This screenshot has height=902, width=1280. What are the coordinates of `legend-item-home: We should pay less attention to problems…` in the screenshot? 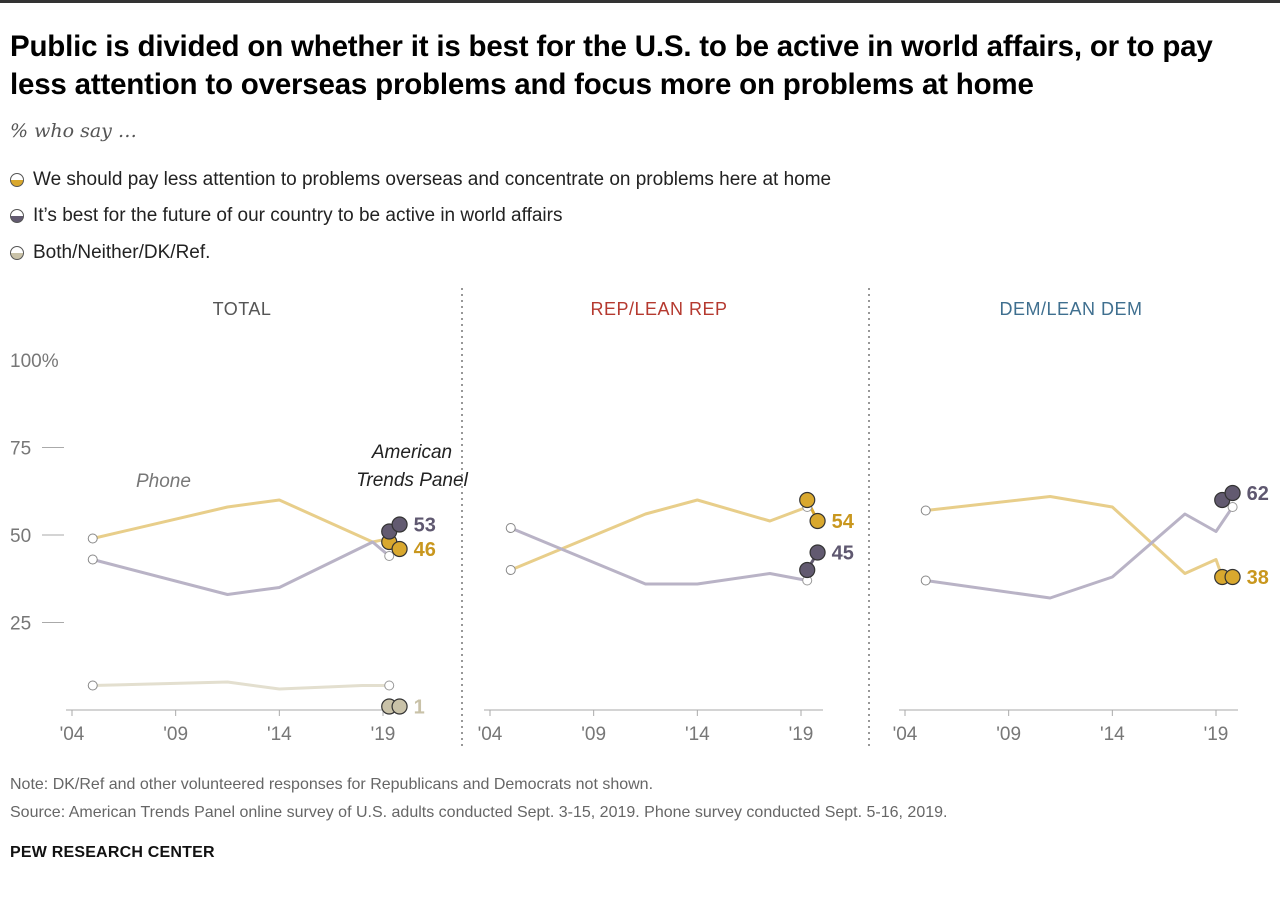 It's located at (420, 180).